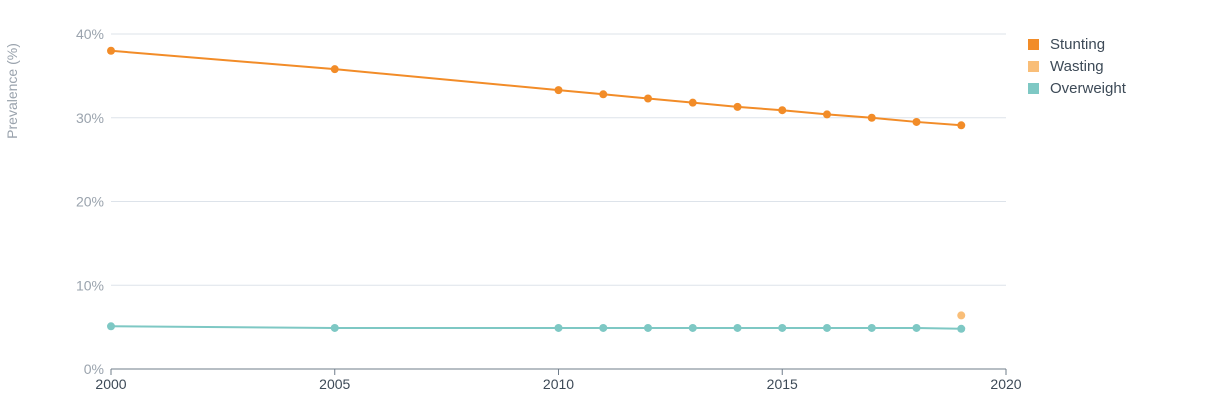  I want to click on legend-label: Stunting, so click(1078, 44).